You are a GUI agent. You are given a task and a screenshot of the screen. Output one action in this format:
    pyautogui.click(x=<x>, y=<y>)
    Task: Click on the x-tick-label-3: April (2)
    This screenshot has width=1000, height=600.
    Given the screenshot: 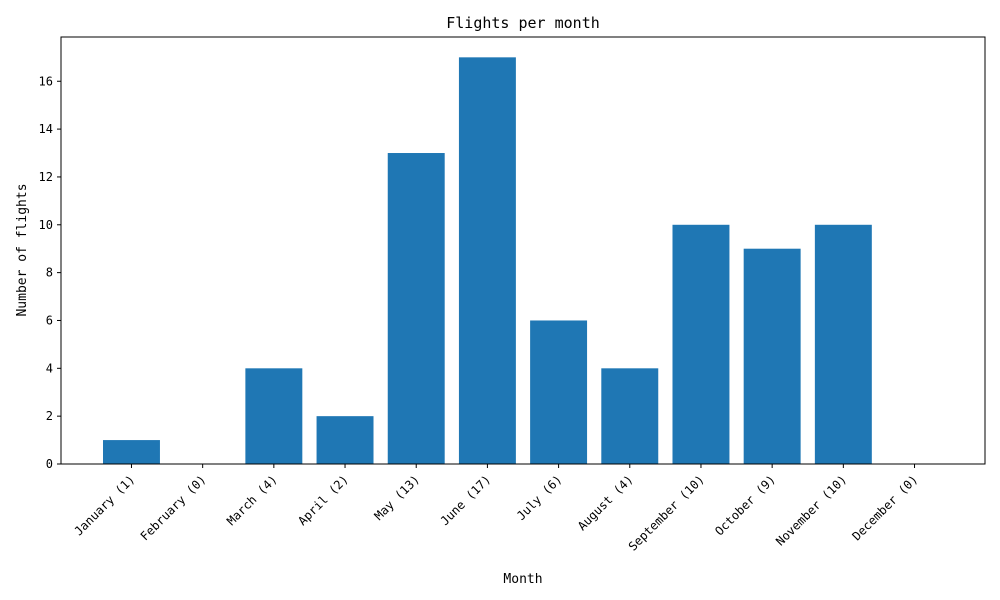 What is the action you would take?
    pyautogui.click(x=323, y=500)
    